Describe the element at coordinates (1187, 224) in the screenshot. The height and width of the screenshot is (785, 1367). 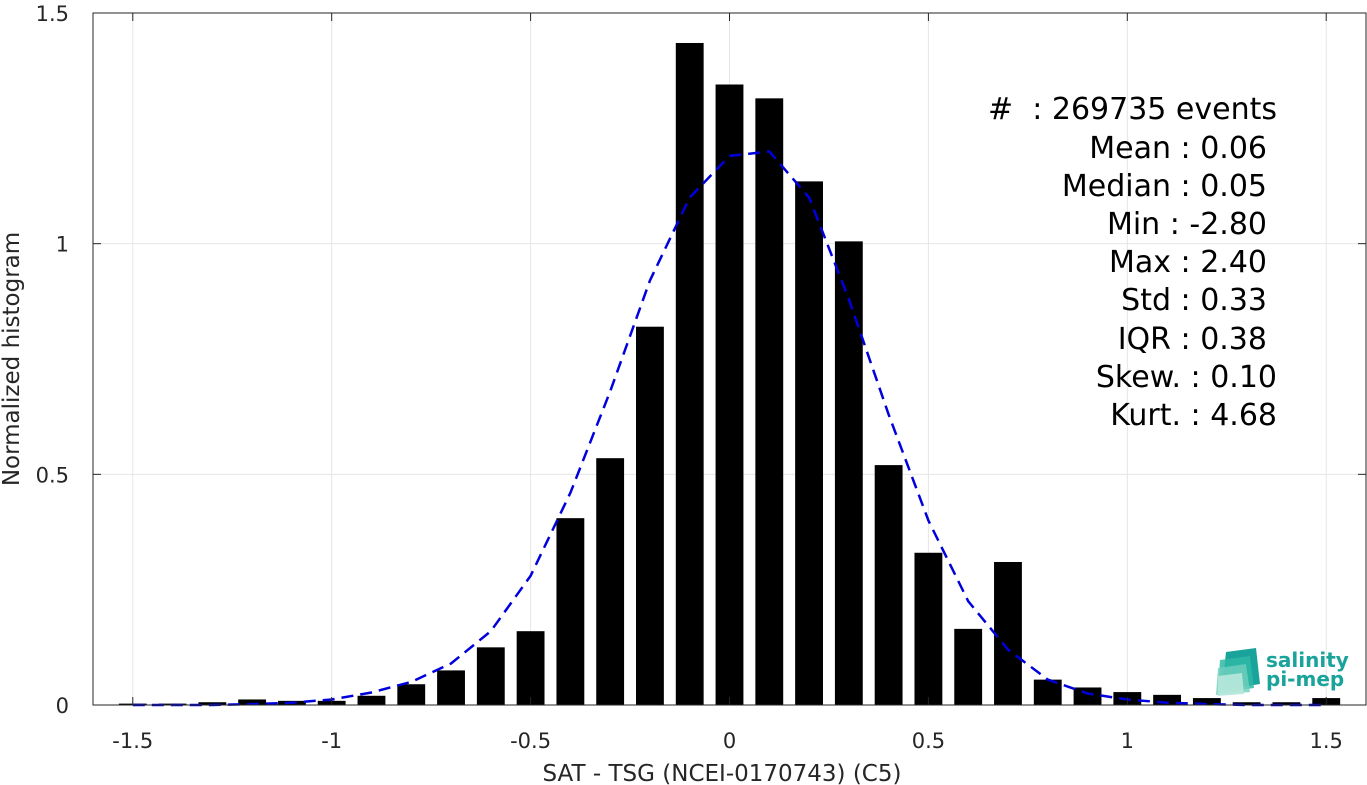
I see `stat-min: Min : -2.80` at that location.